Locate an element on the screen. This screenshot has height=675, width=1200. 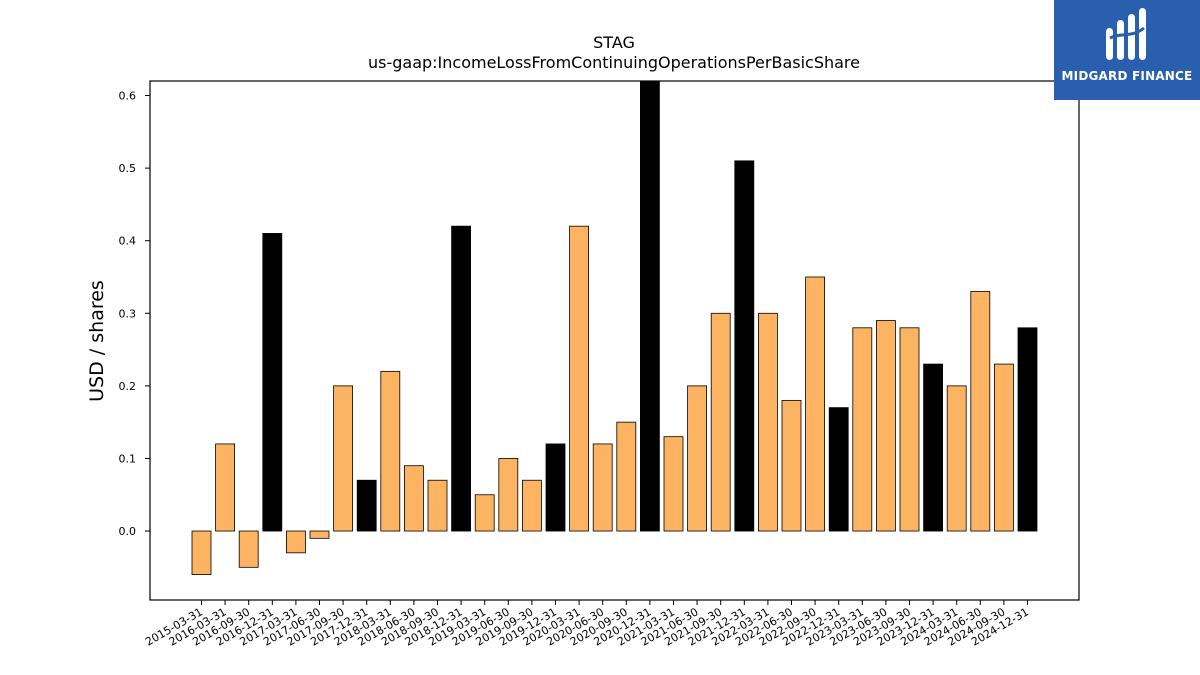
y-tick-label: 0.2 is located at coordinates (128, 386).